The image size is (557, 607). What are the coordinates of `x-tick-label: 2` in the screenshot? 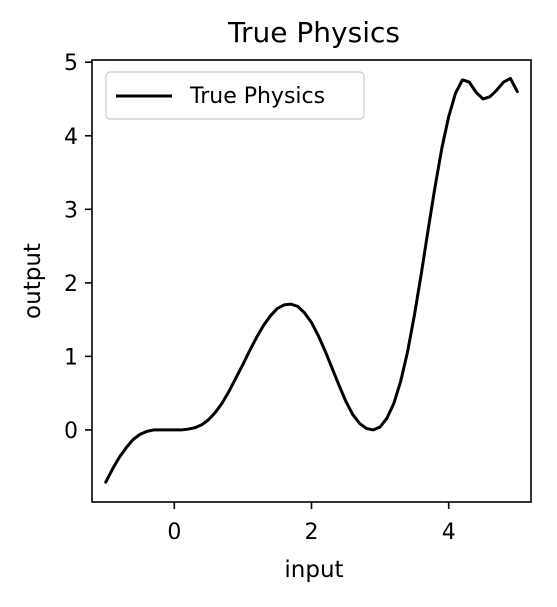 It's located at (312, 532).